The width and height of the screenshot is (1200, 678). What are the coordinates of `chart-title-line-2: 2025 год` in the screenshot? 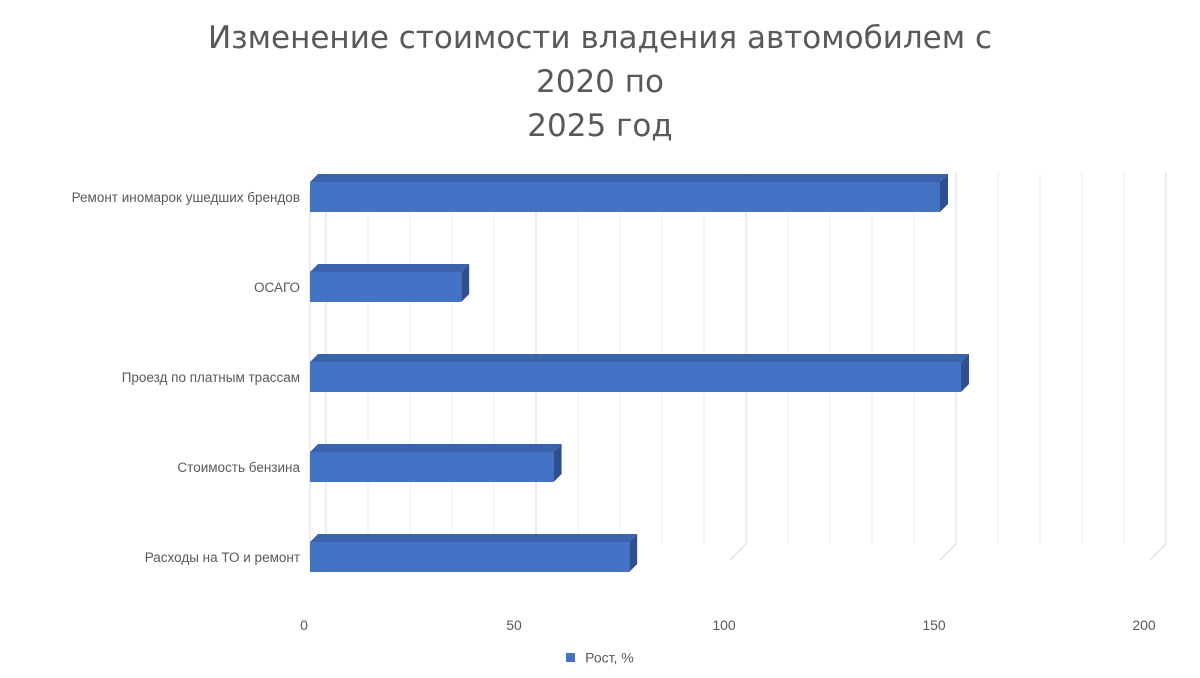 It's located at (600, 126).